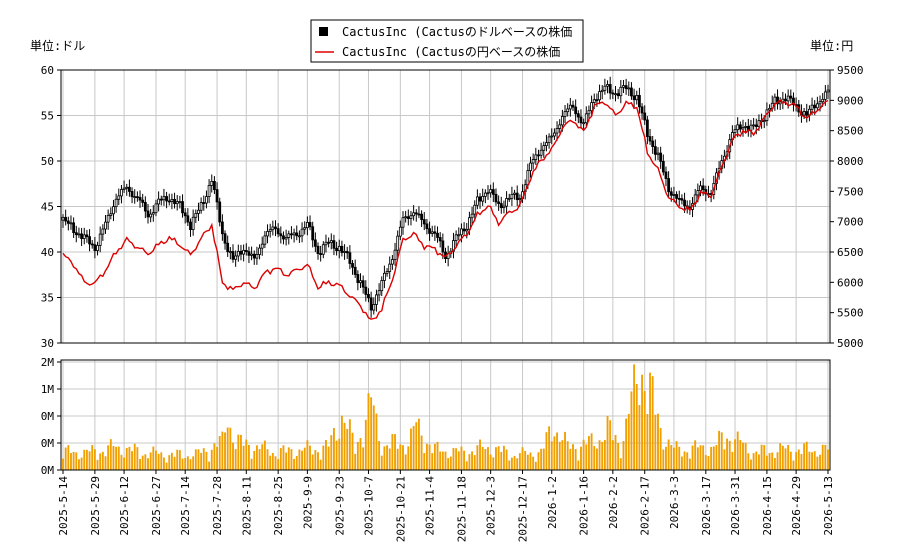 This screenshot has width=900, height=550. What do you see at coordinates (47, 70) in the screenshot?
I see `left-tick-label: 60` at bounding box center [47, 70].